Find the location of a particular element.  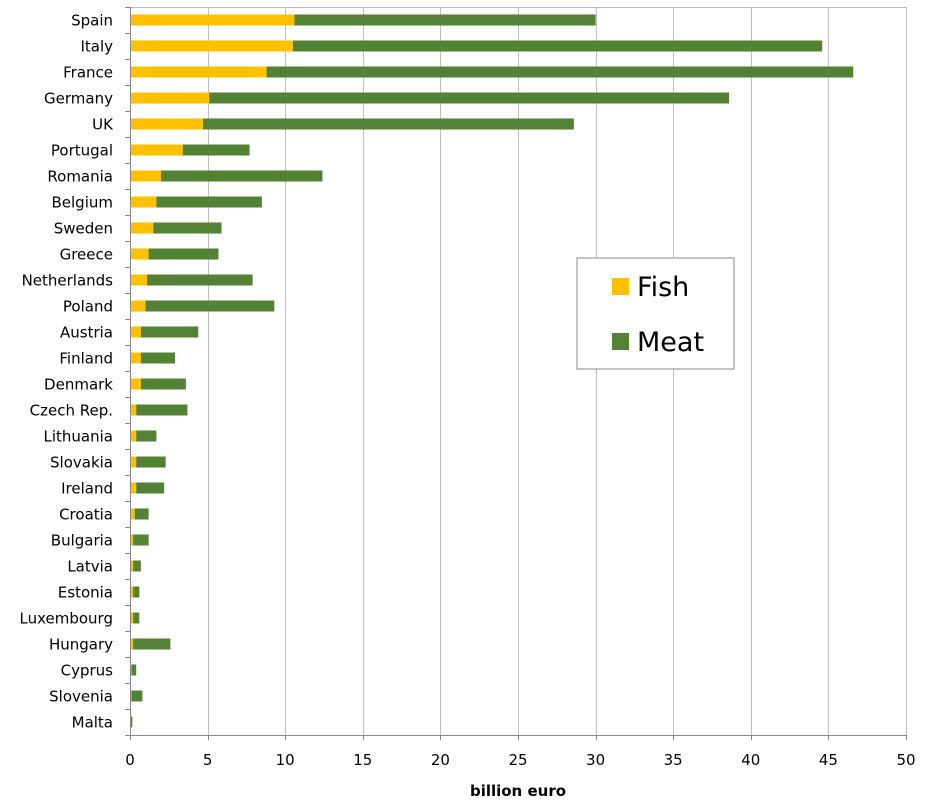

bar-meat-bulgaria is located at coordinates (141, 540).